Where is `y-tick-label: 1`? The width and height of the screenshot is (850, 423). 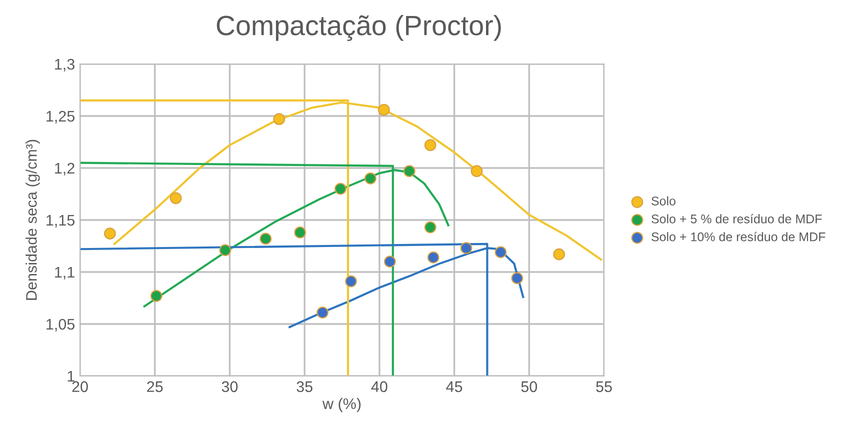
y-tick-label: 1 is located at coordinates (71, 376).